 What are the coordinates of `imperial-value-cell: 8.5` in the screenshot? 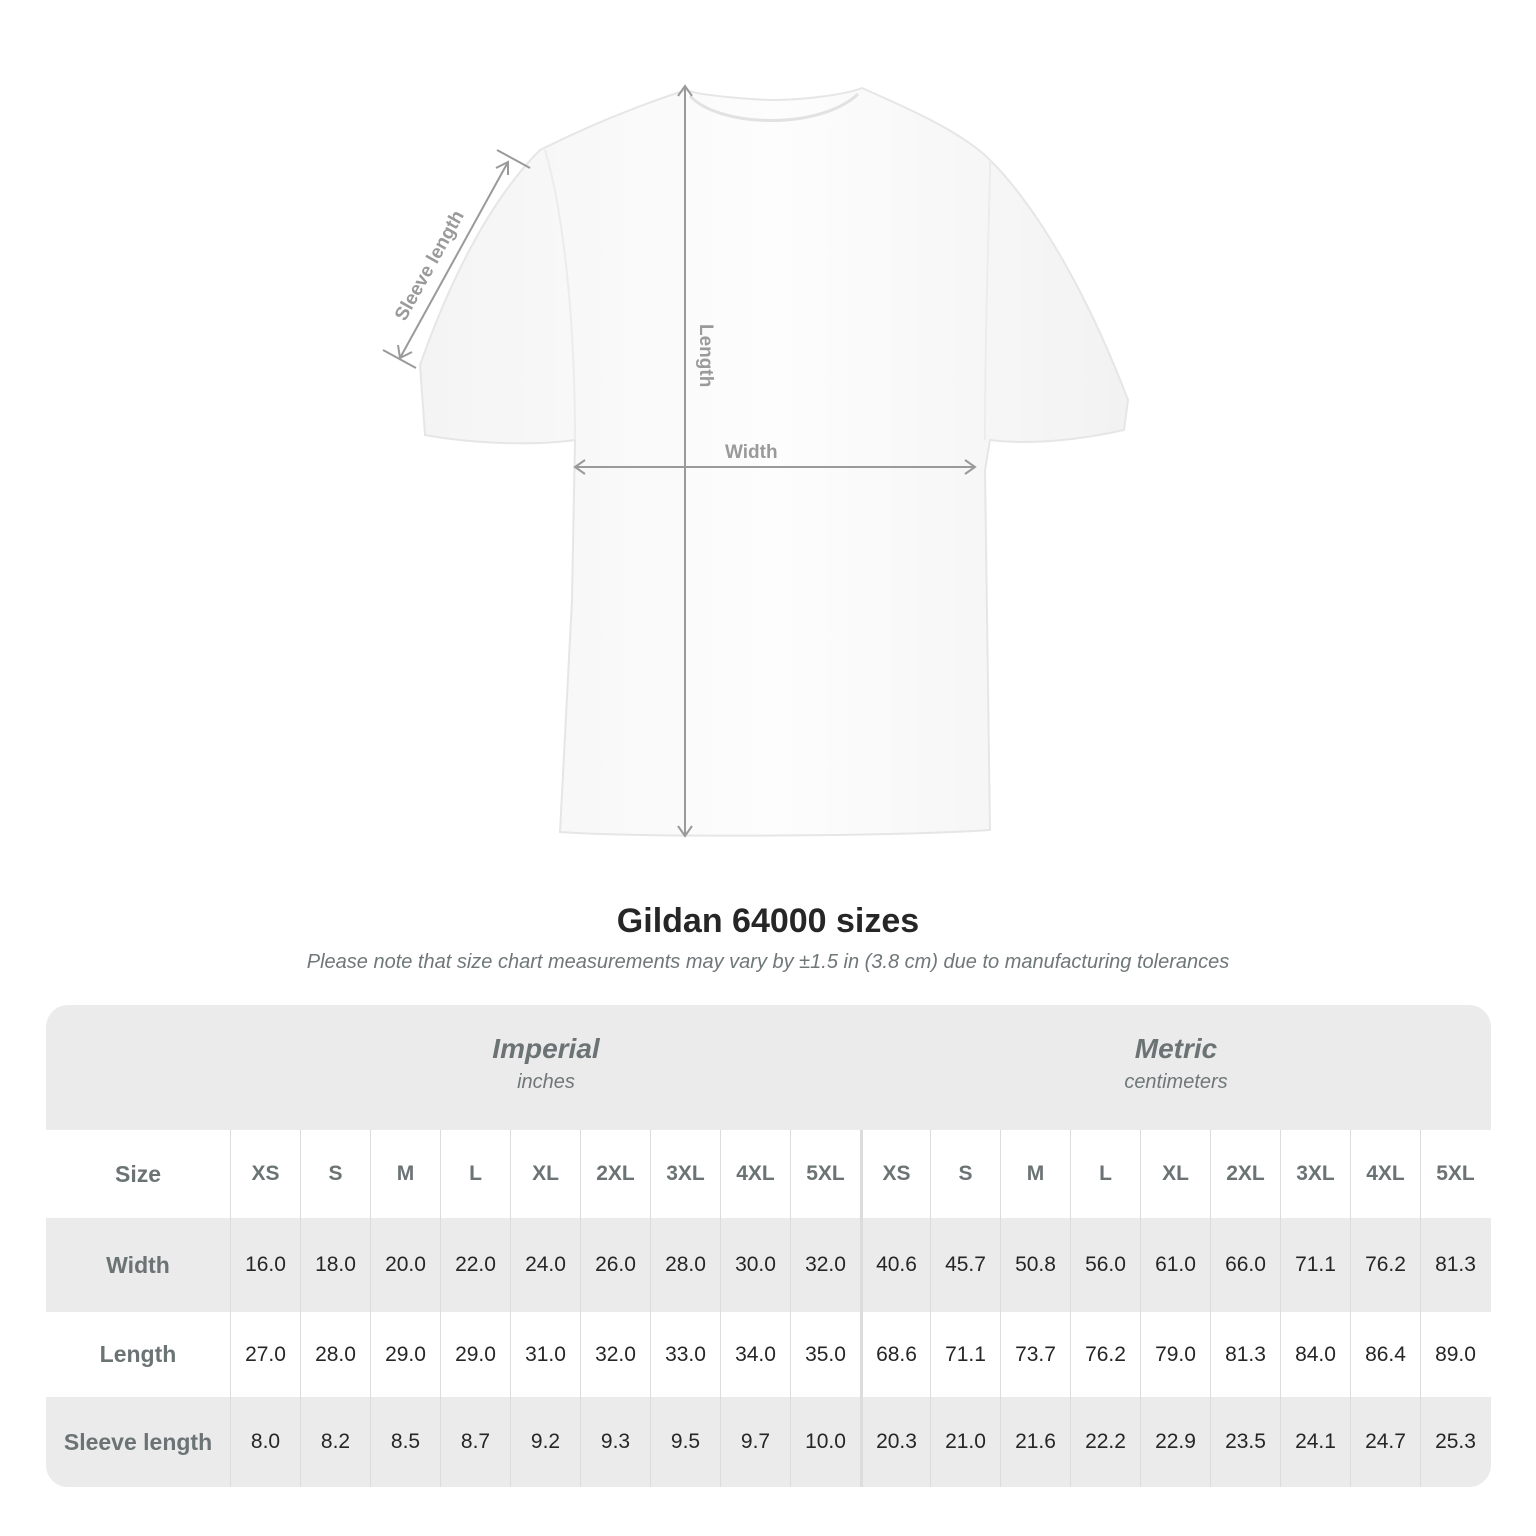 It's located at (405, 1442).